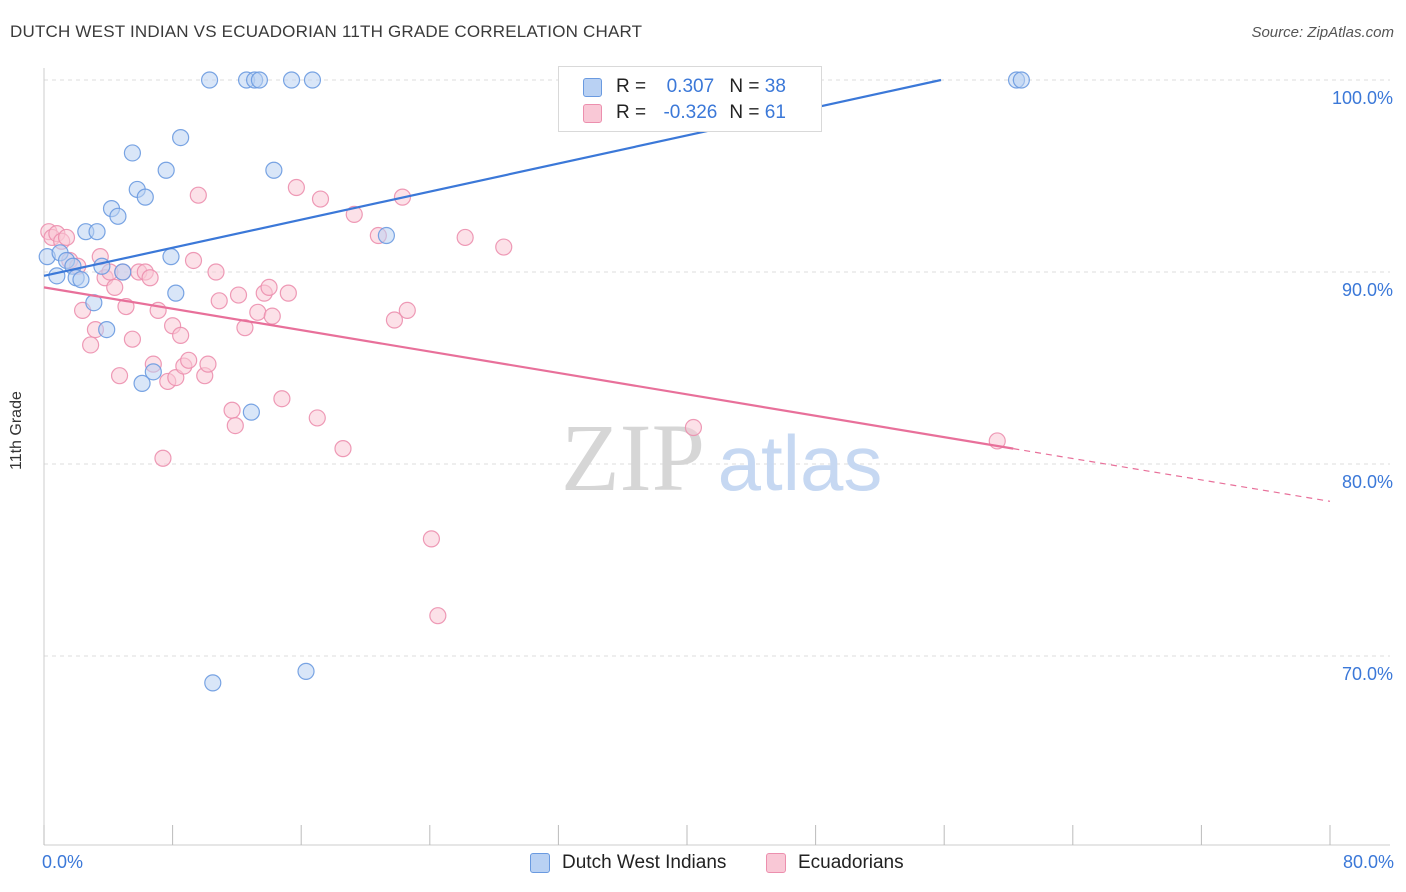  I want to click on y-tick-label: 80.0%, so click(1367, 482).